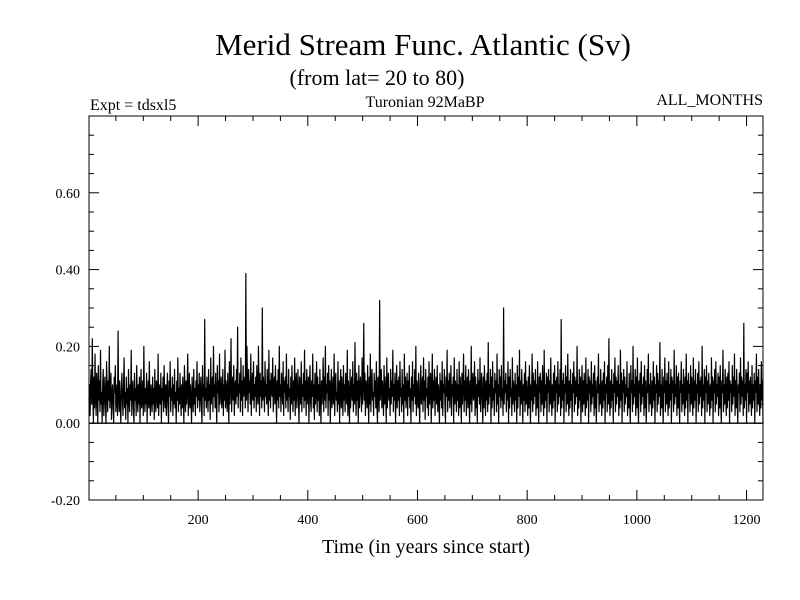 The width and height of the screenshot is (800, 600). Describe the element at coordinates (68, 424) in the screenshot. I see `y-tick-label: 0.00` at that location.